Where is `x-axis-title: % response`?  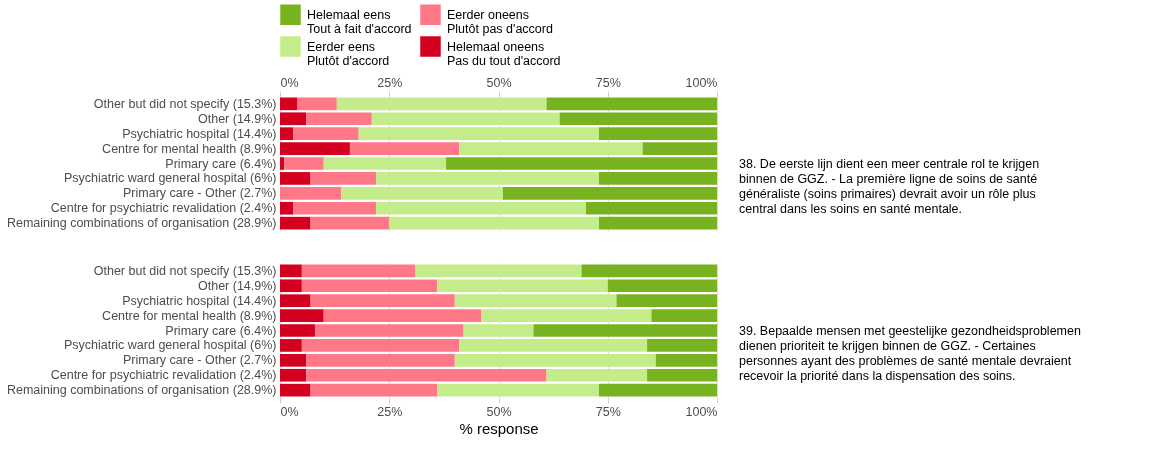
x-axis-title: % response is located at coordinates (499, 428).